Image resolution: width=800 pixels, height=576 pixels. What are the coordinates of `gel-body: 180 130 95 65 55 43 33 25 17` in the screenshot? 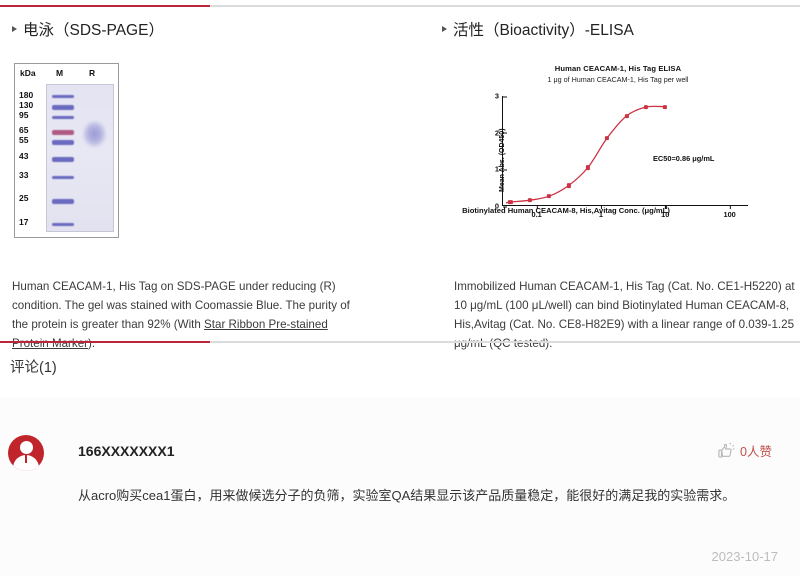 It's located at (66, 159).